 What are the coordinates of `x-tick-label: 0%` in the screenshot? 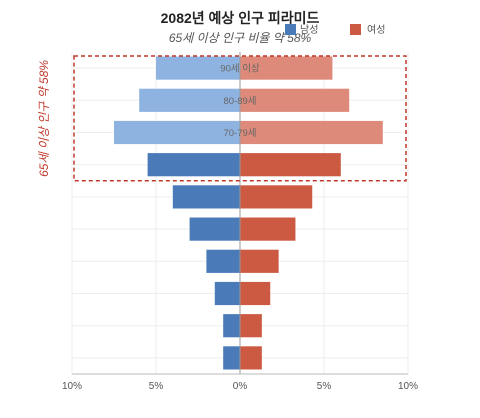 It's located at (240, 386).